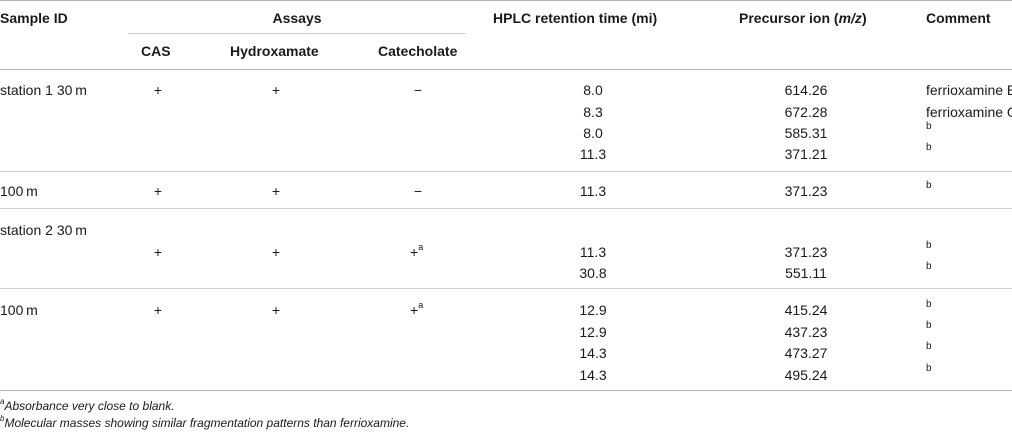  I want to click on precursor-ion-cell: 415.24, so click(806, 310).